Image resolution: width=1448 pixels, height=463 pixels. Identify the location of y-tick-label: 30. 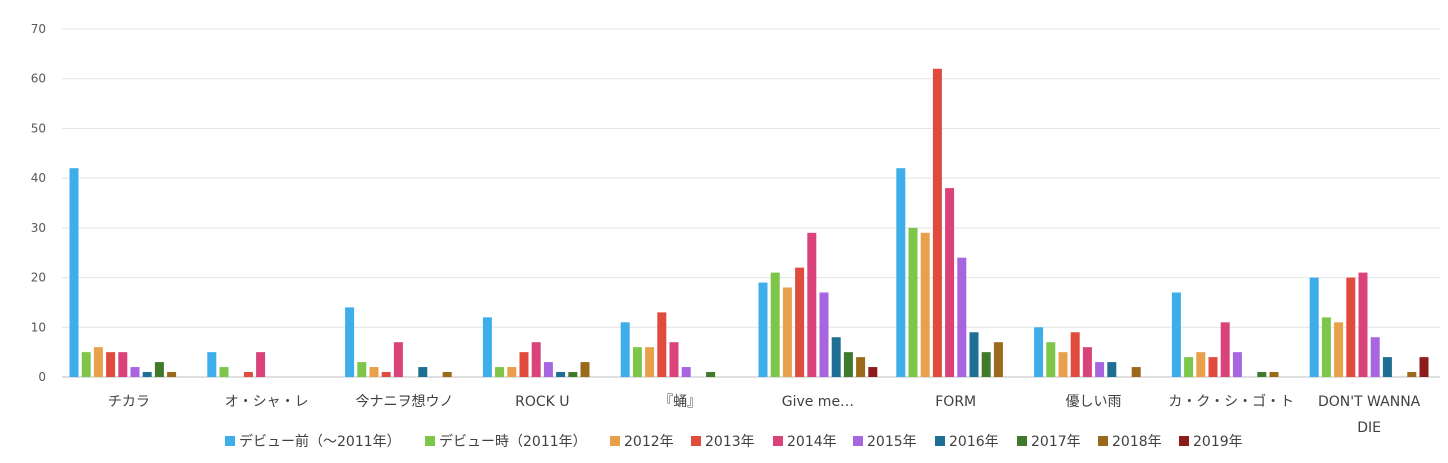
(38, 228).